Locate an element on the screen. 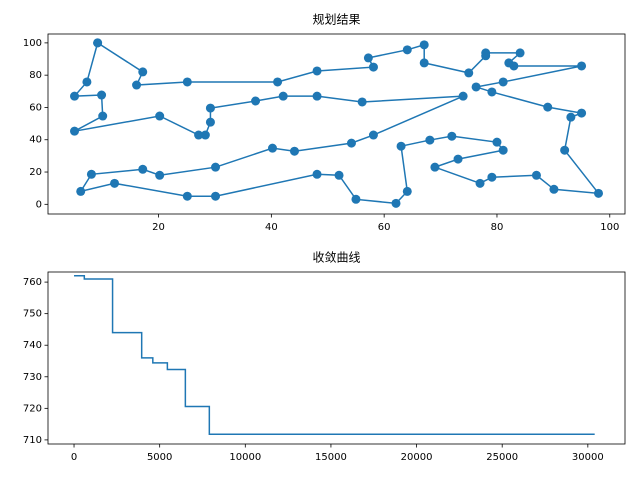 The width and height of the screenshot is (640, 480). x-tick-label: 0 is located at coordinates (74, 457).